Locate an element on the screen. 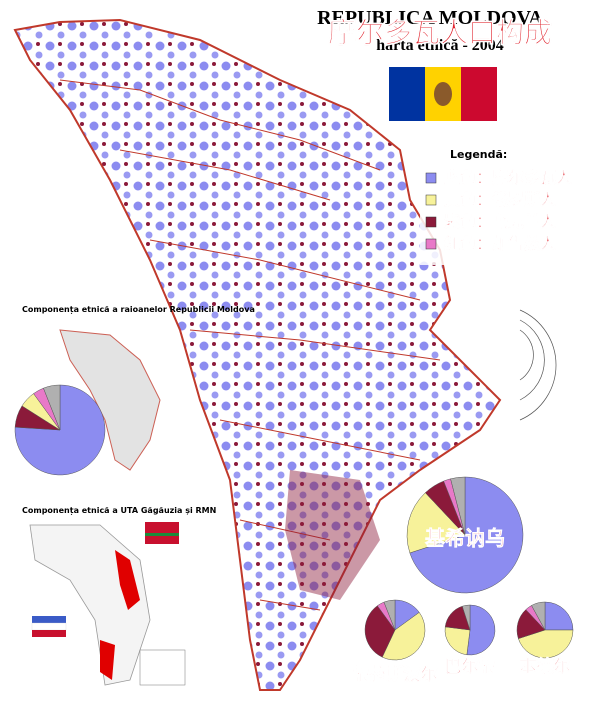  city-label: 本德尔 is located at coordinates (545, 666).